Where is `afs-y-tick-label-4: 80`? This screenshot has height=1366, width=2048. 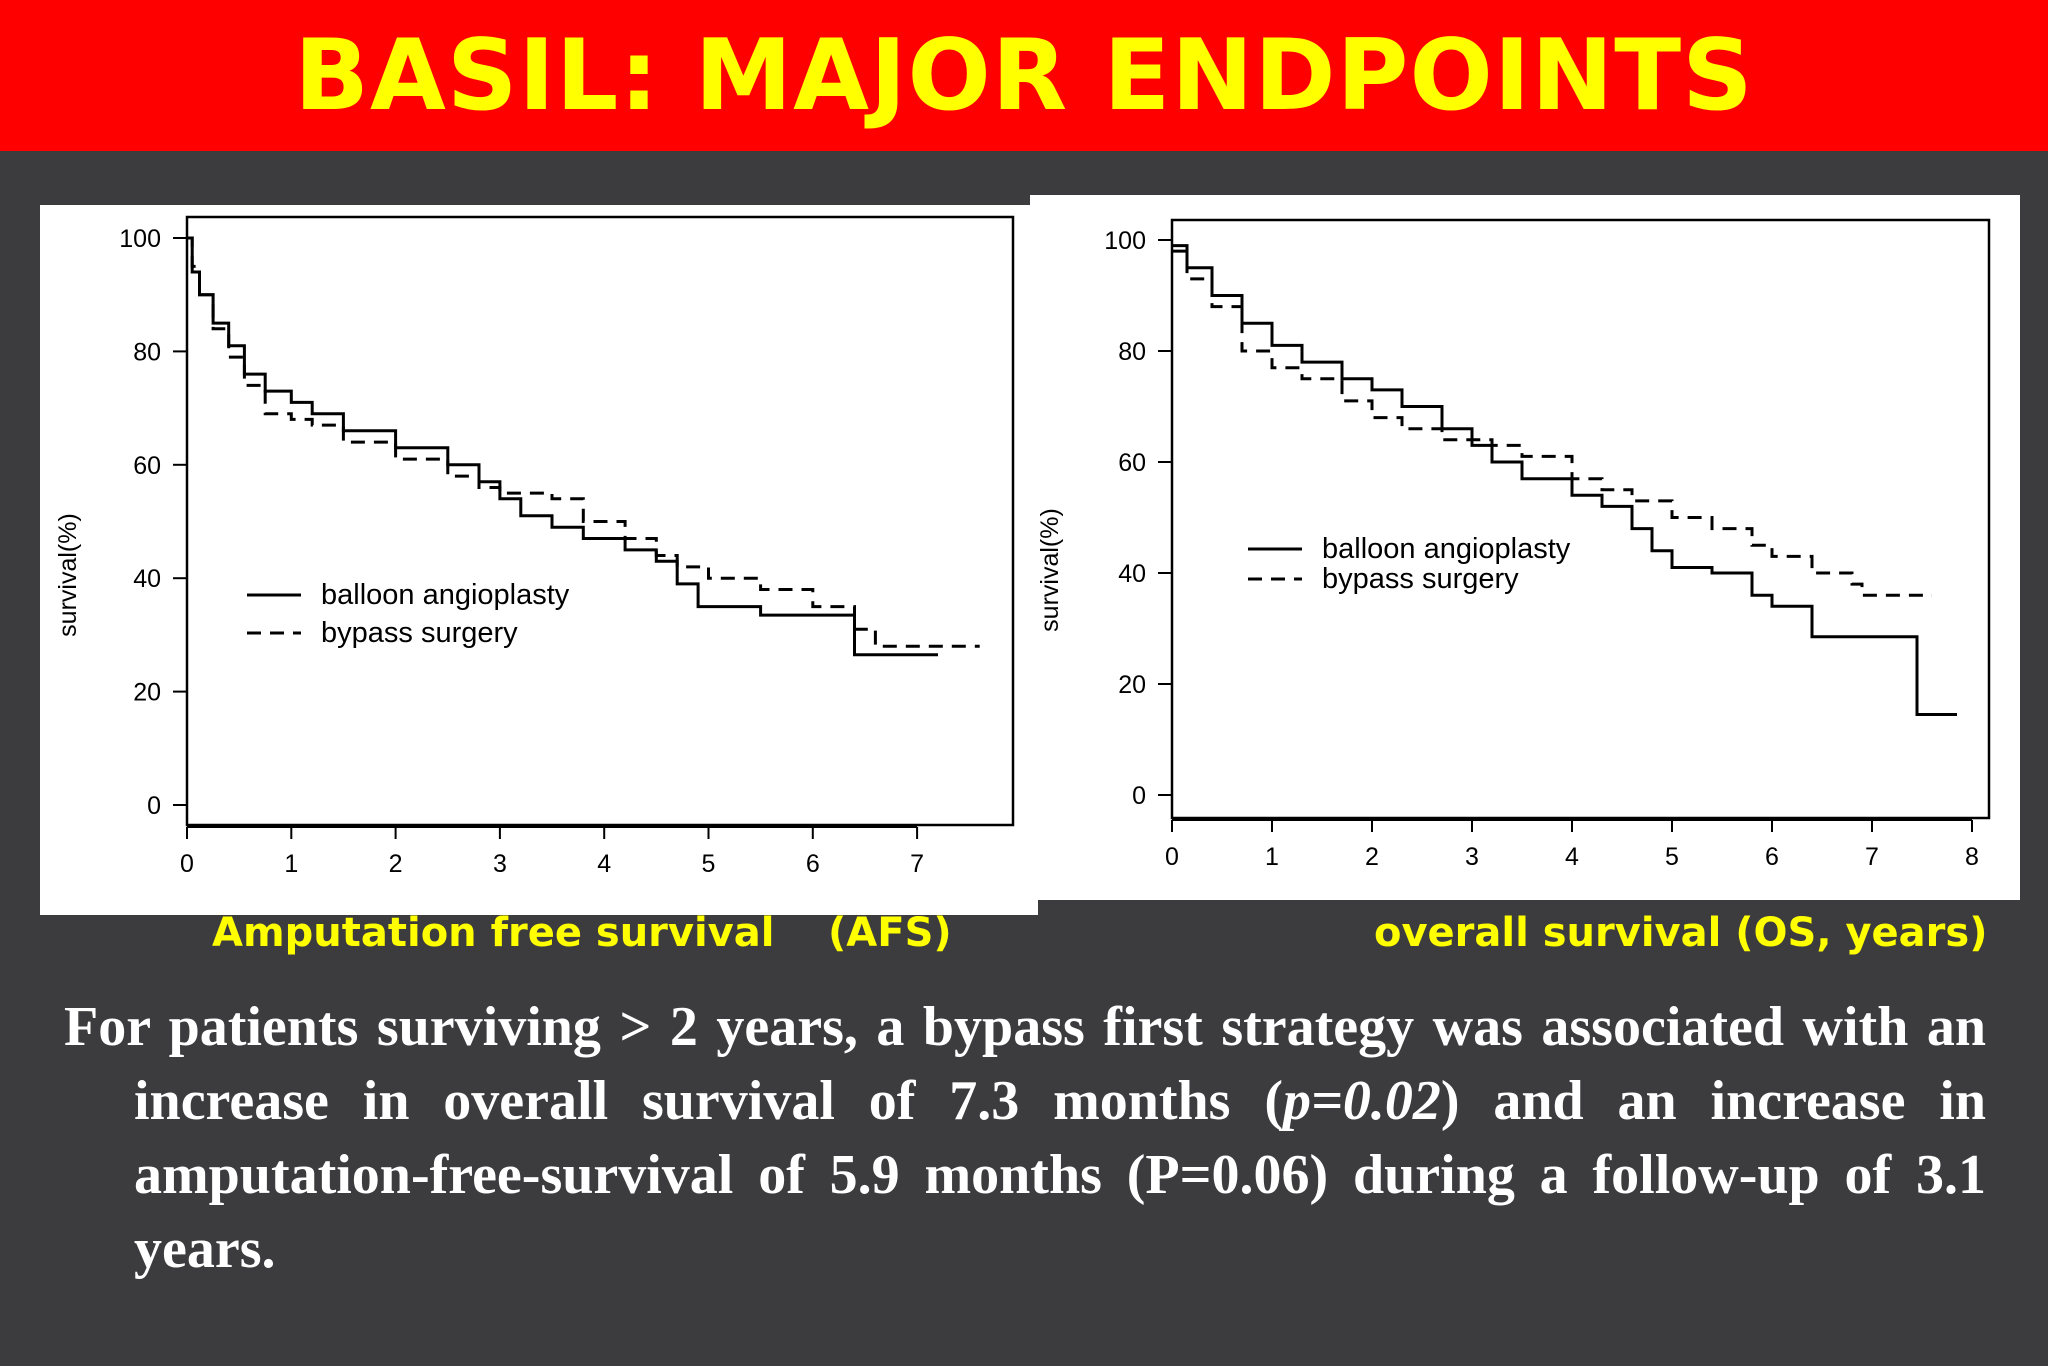
afs-y-tick-label-4: 80 is located at coordinates (147, 352).